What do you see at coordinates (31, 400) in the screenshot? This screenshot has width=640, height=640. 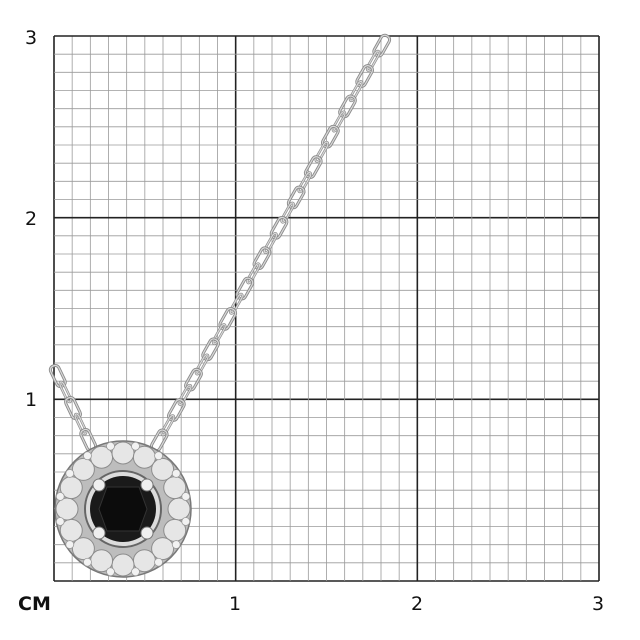 I see `y-tick-1: 1` at bounding box center [31, 400].